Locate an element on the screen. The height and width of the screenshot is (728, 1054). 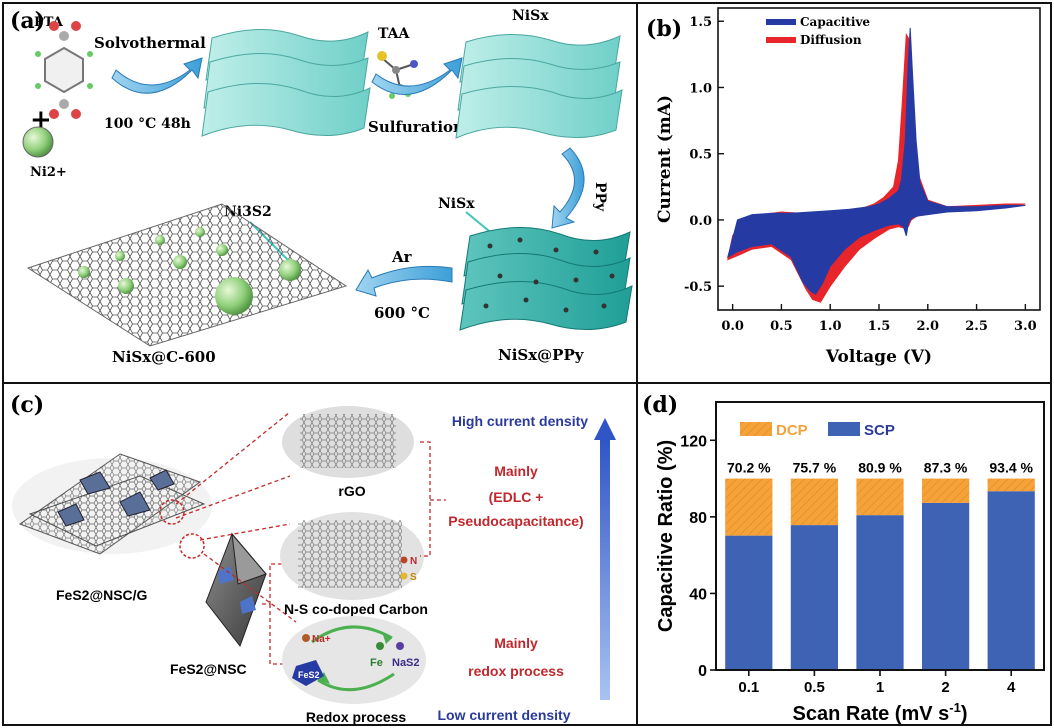
nisx-c-label: NiSx@C-600 is located at coordinates (164, 357).